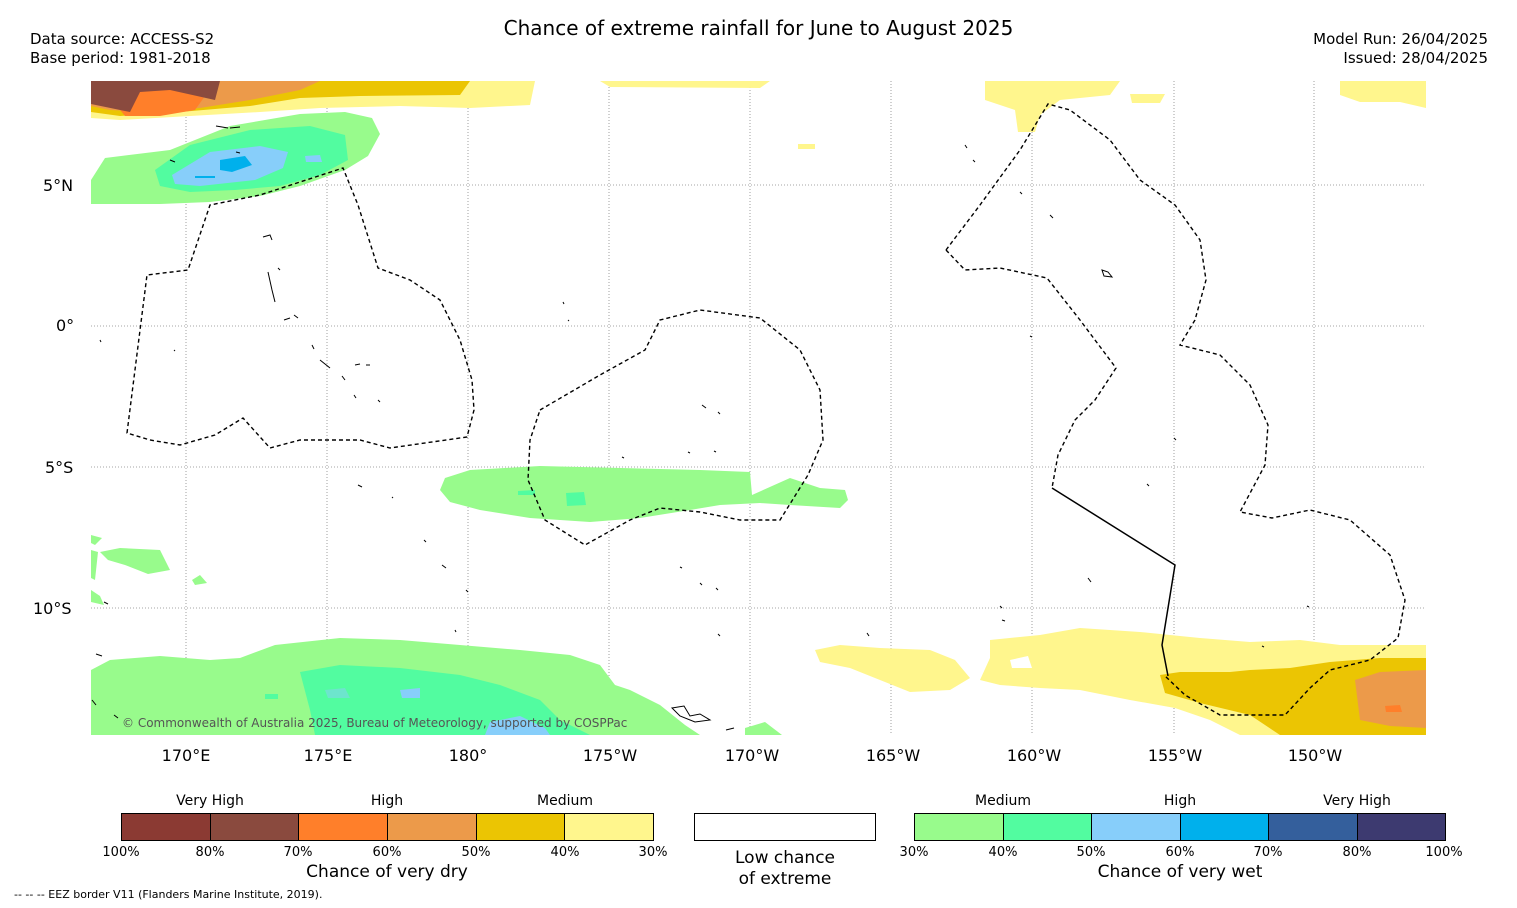 This screenshot has height=908, width=1517. Describe the element at coordinates (1091, 852) in the screenshot. I see `wet-tick: 50%` at that location.